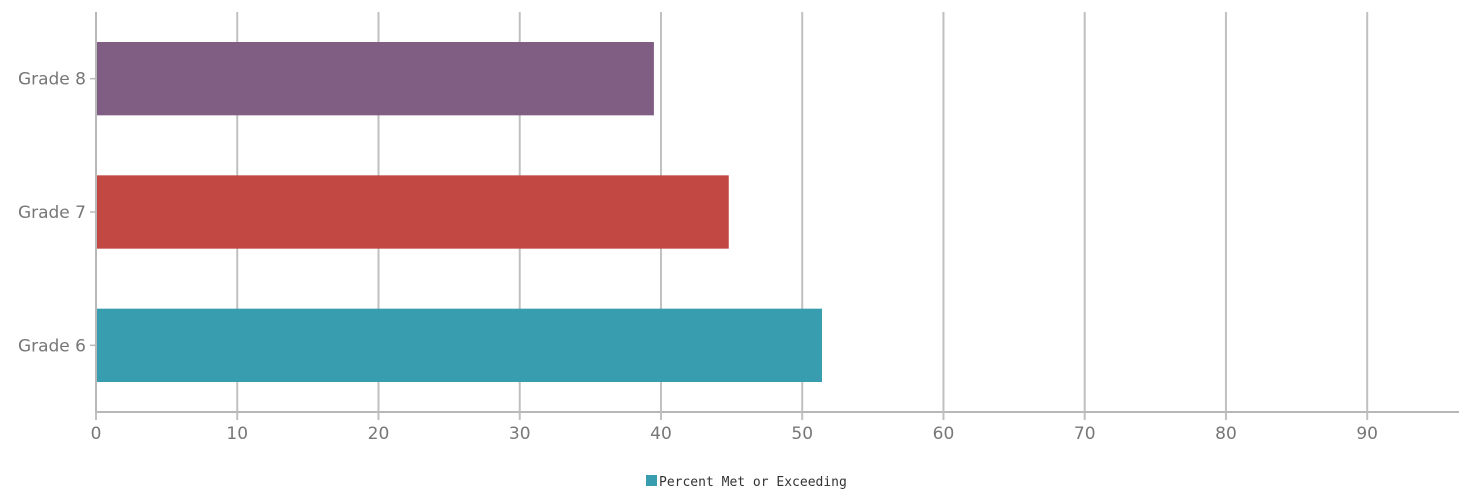  Describe the element at coordinates (52, 346) in the screenshot. I see `y-tick-label: Grade 6` at that location.